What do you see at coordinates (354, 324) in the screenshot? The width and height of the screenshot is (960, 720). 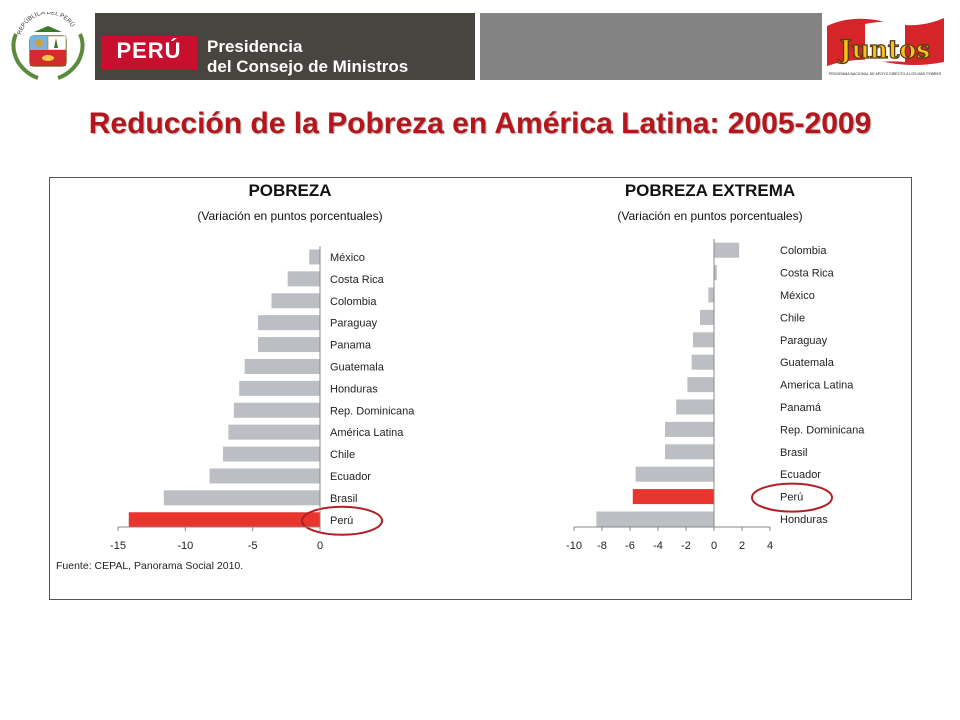 I see `poverty-category-label: Paraguay` at bounding box center [354, 324].